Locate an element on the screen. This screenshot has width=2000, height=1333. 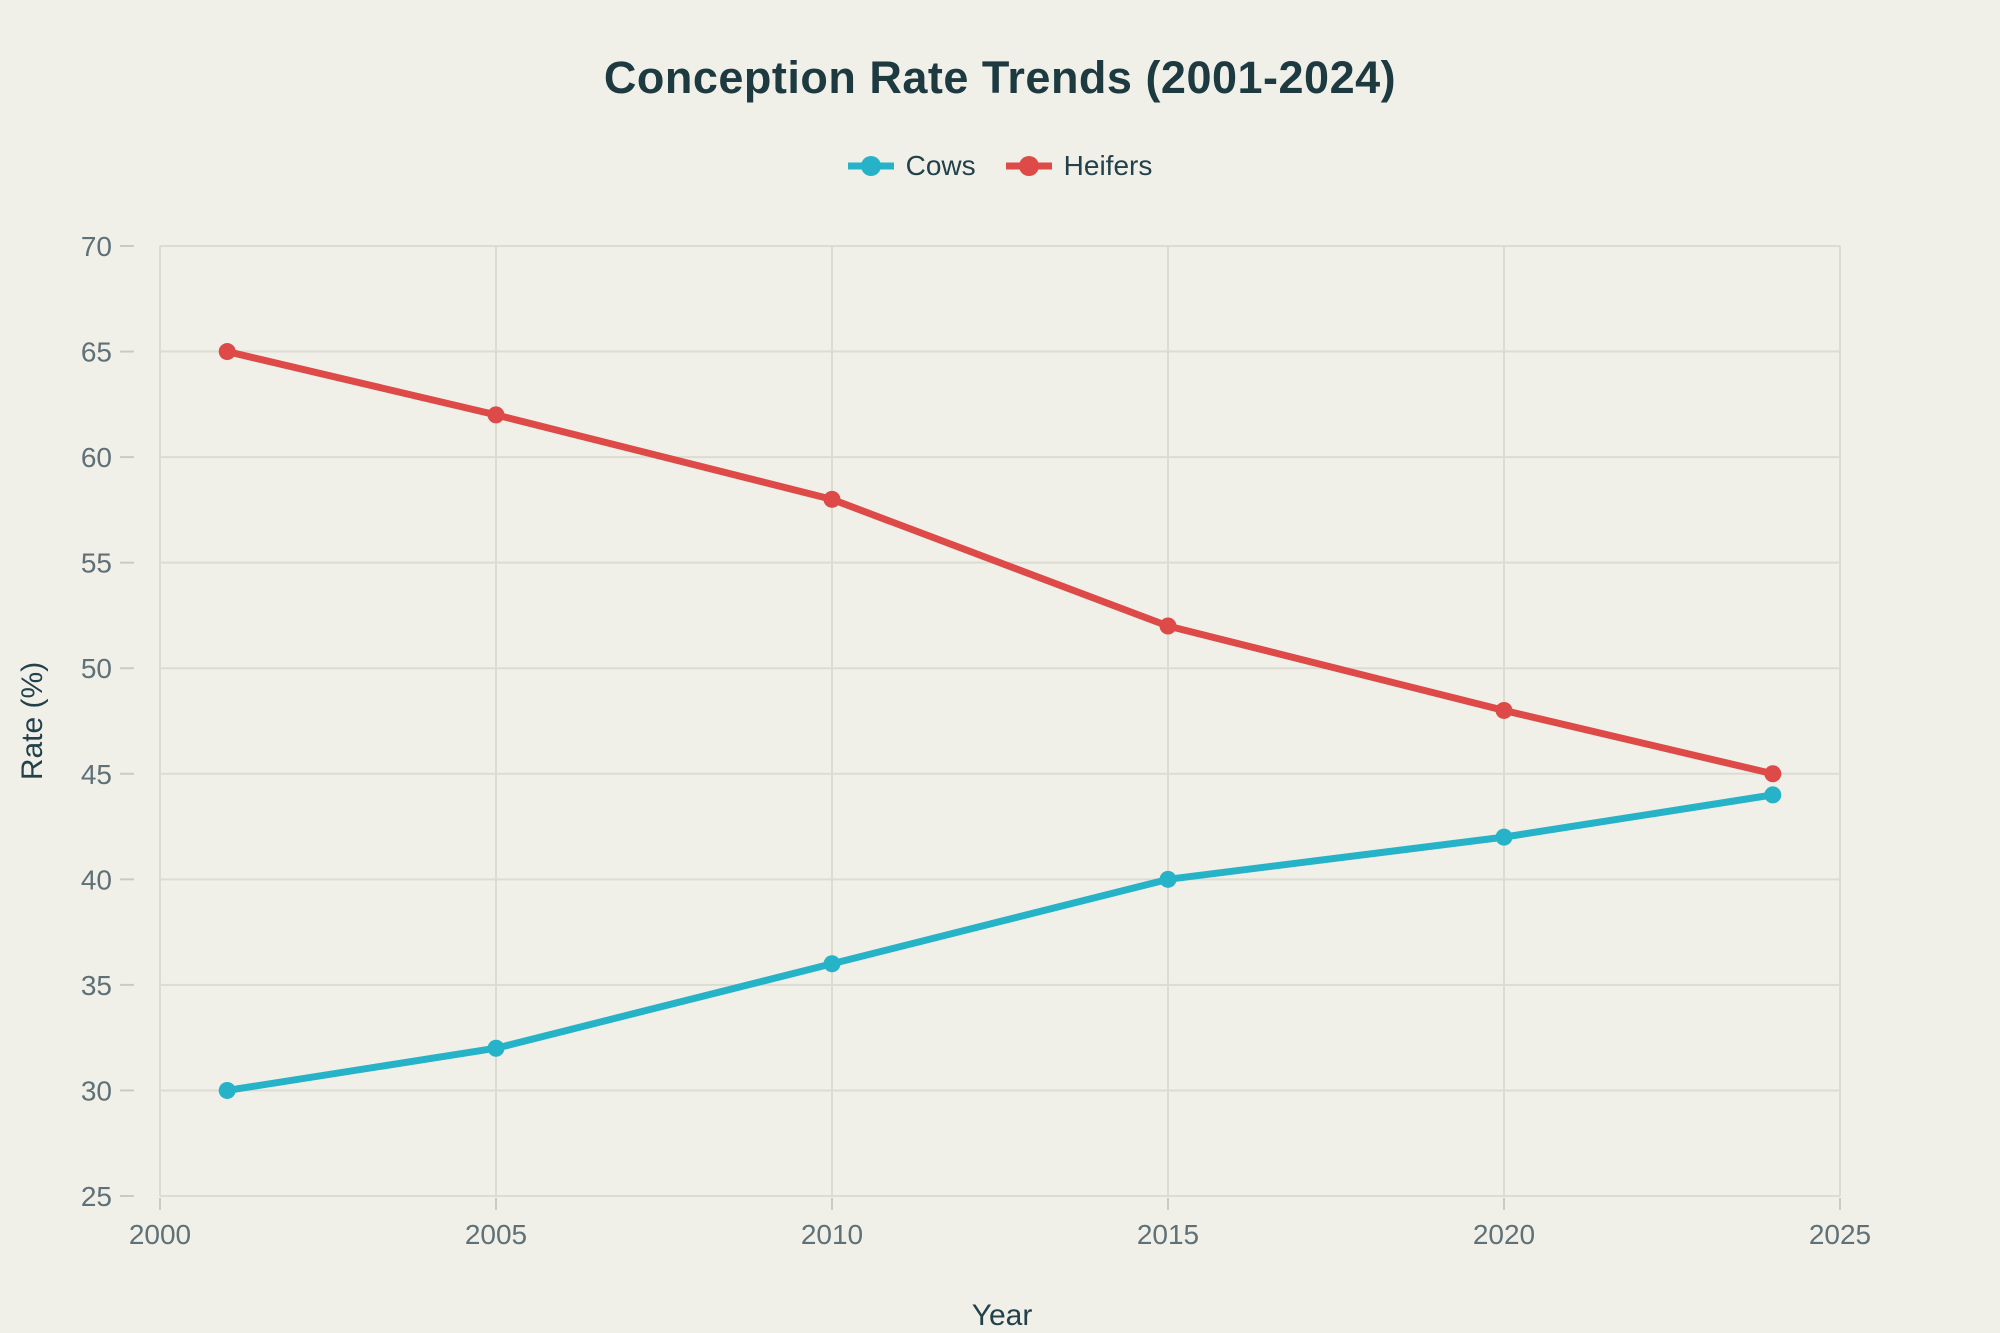
x-tick-label-2025: 2025 is located at coordinates (1840, 1234).